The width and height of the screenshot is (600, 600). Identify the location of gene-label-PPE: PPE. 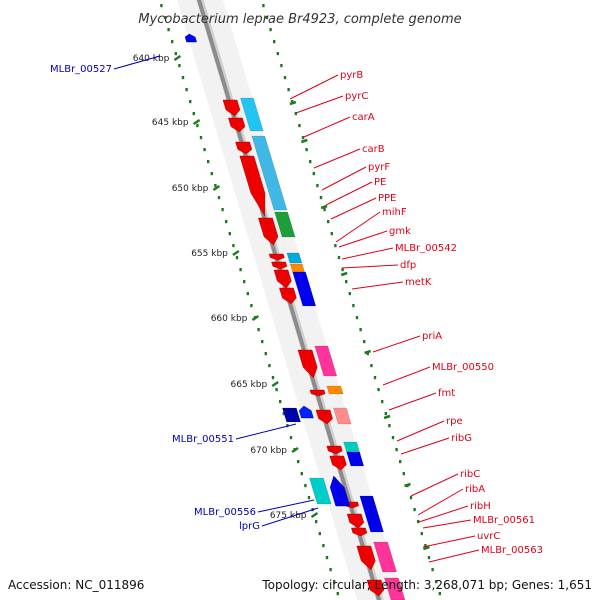
(363, 206).